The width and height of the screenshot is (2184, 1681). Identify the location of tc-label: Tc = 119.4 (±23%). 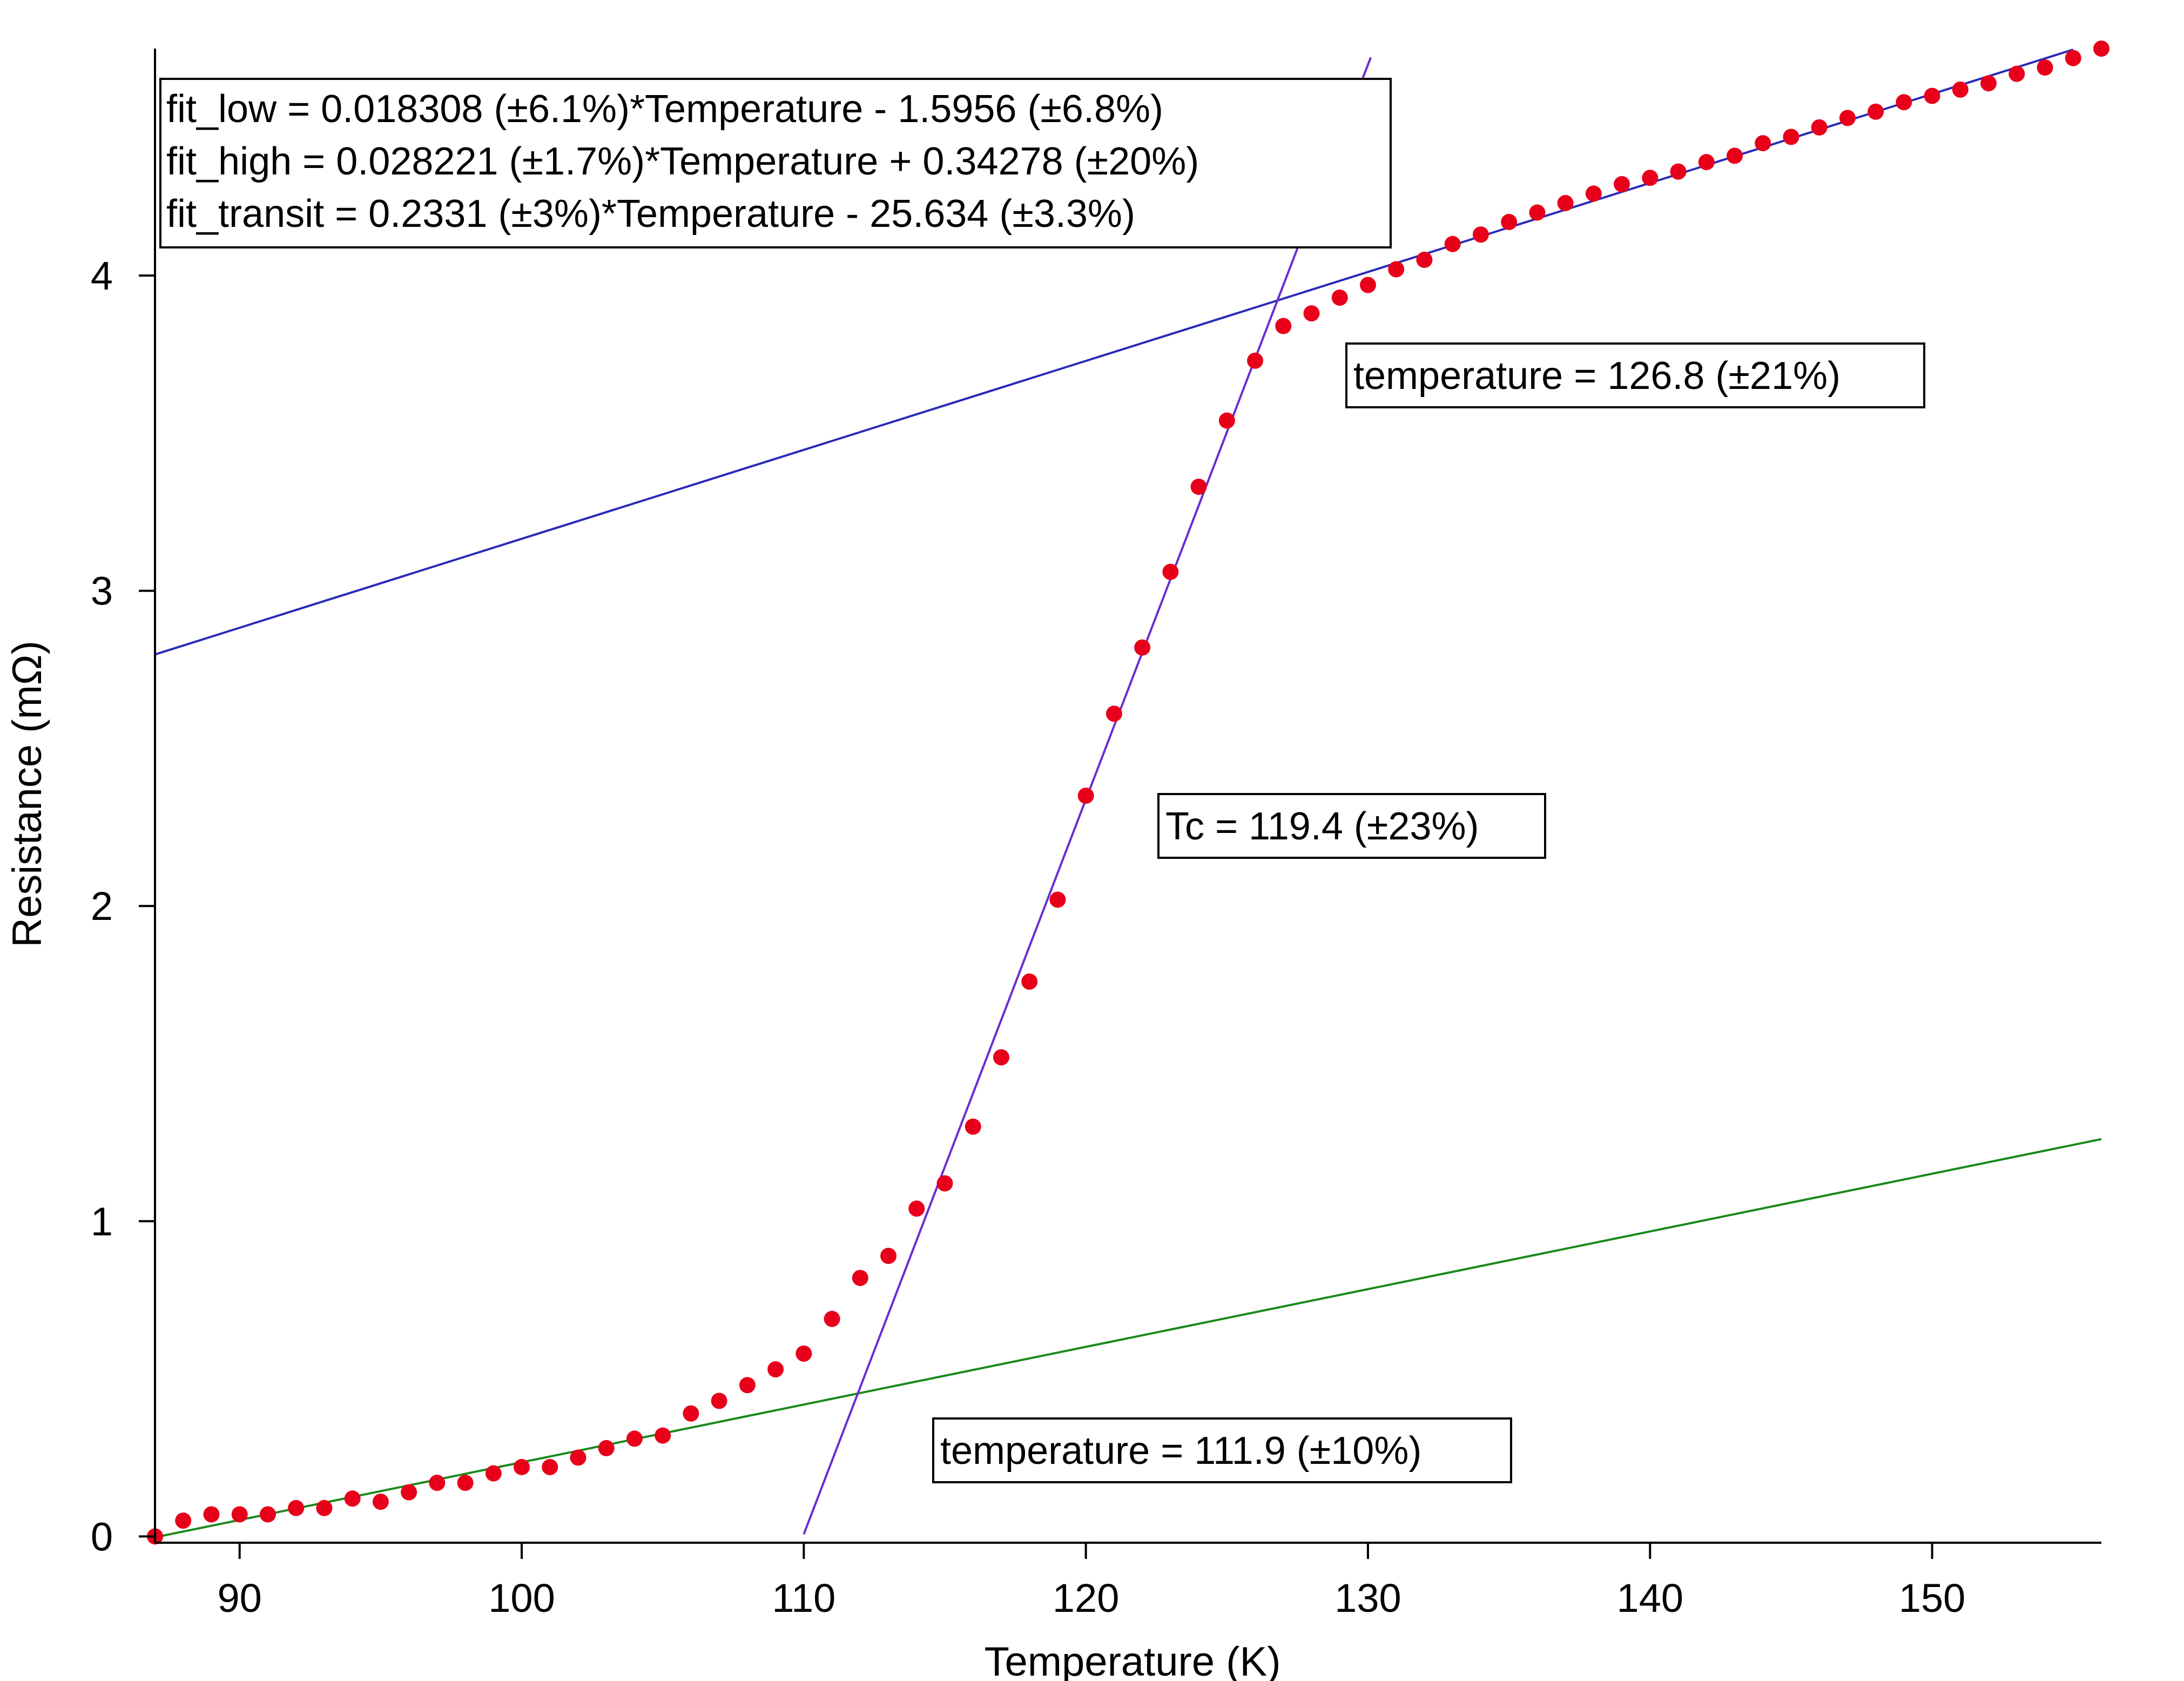
(1322, 827).